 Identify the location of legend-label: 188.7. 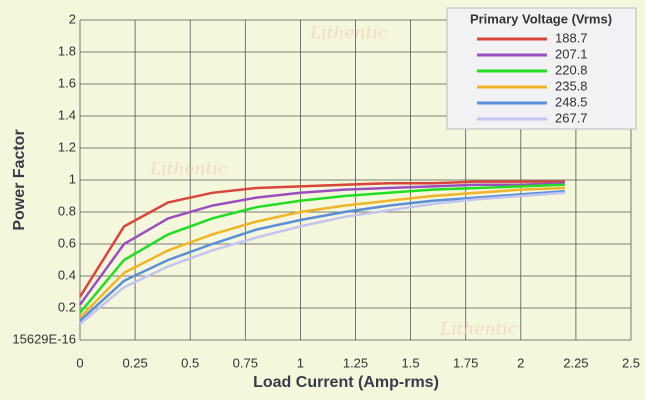
(571, 37).